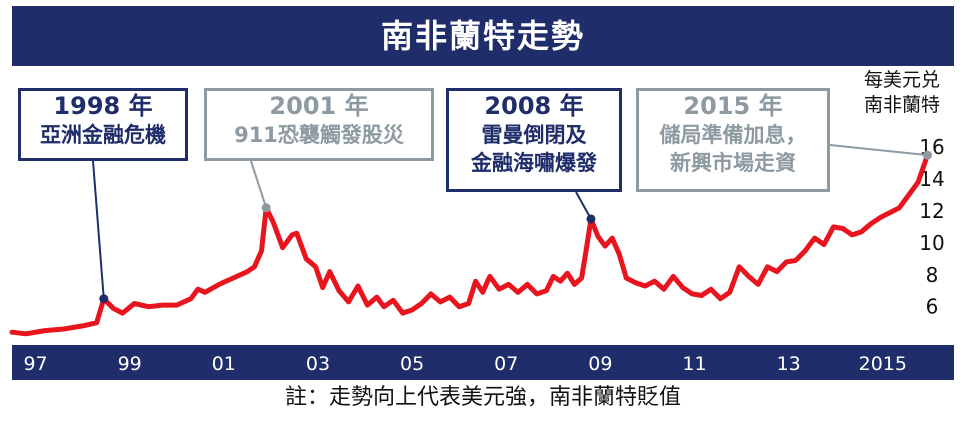 This screenshot has height=428, width=966. What do you see at coordinates (483, 36) in the screenshot?
I see `chart-title: 南非蘭特走勢` at bounding box center [483, 36].